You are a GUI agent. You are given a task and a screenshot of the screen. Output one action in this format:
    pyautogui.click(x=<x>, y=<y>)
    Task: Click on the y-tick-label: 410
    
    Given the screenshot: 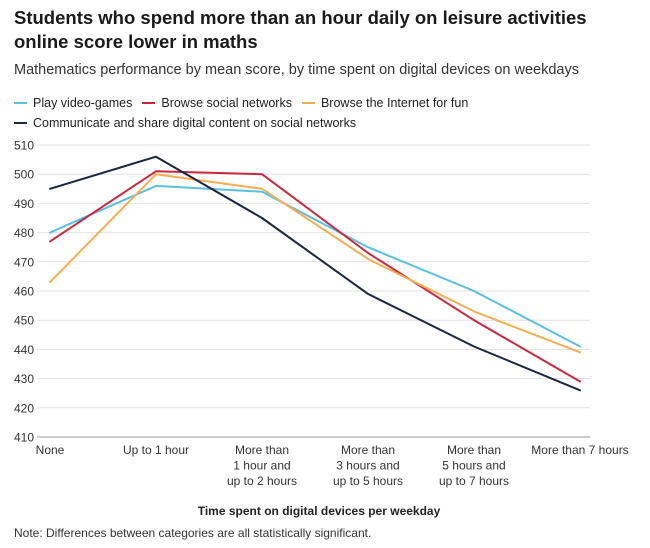 What is the action you would take?
    pyautogui.click(x=24, y=438)
    